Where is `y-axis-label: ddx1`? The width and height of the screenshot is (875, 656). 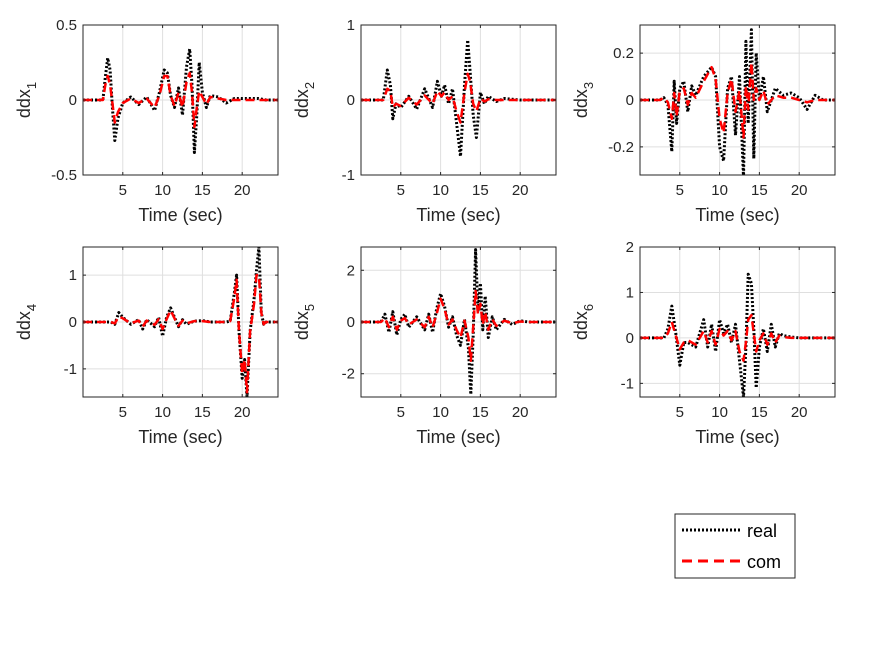 y-axis-label: ddx1 is located at coordinates (26, 100).